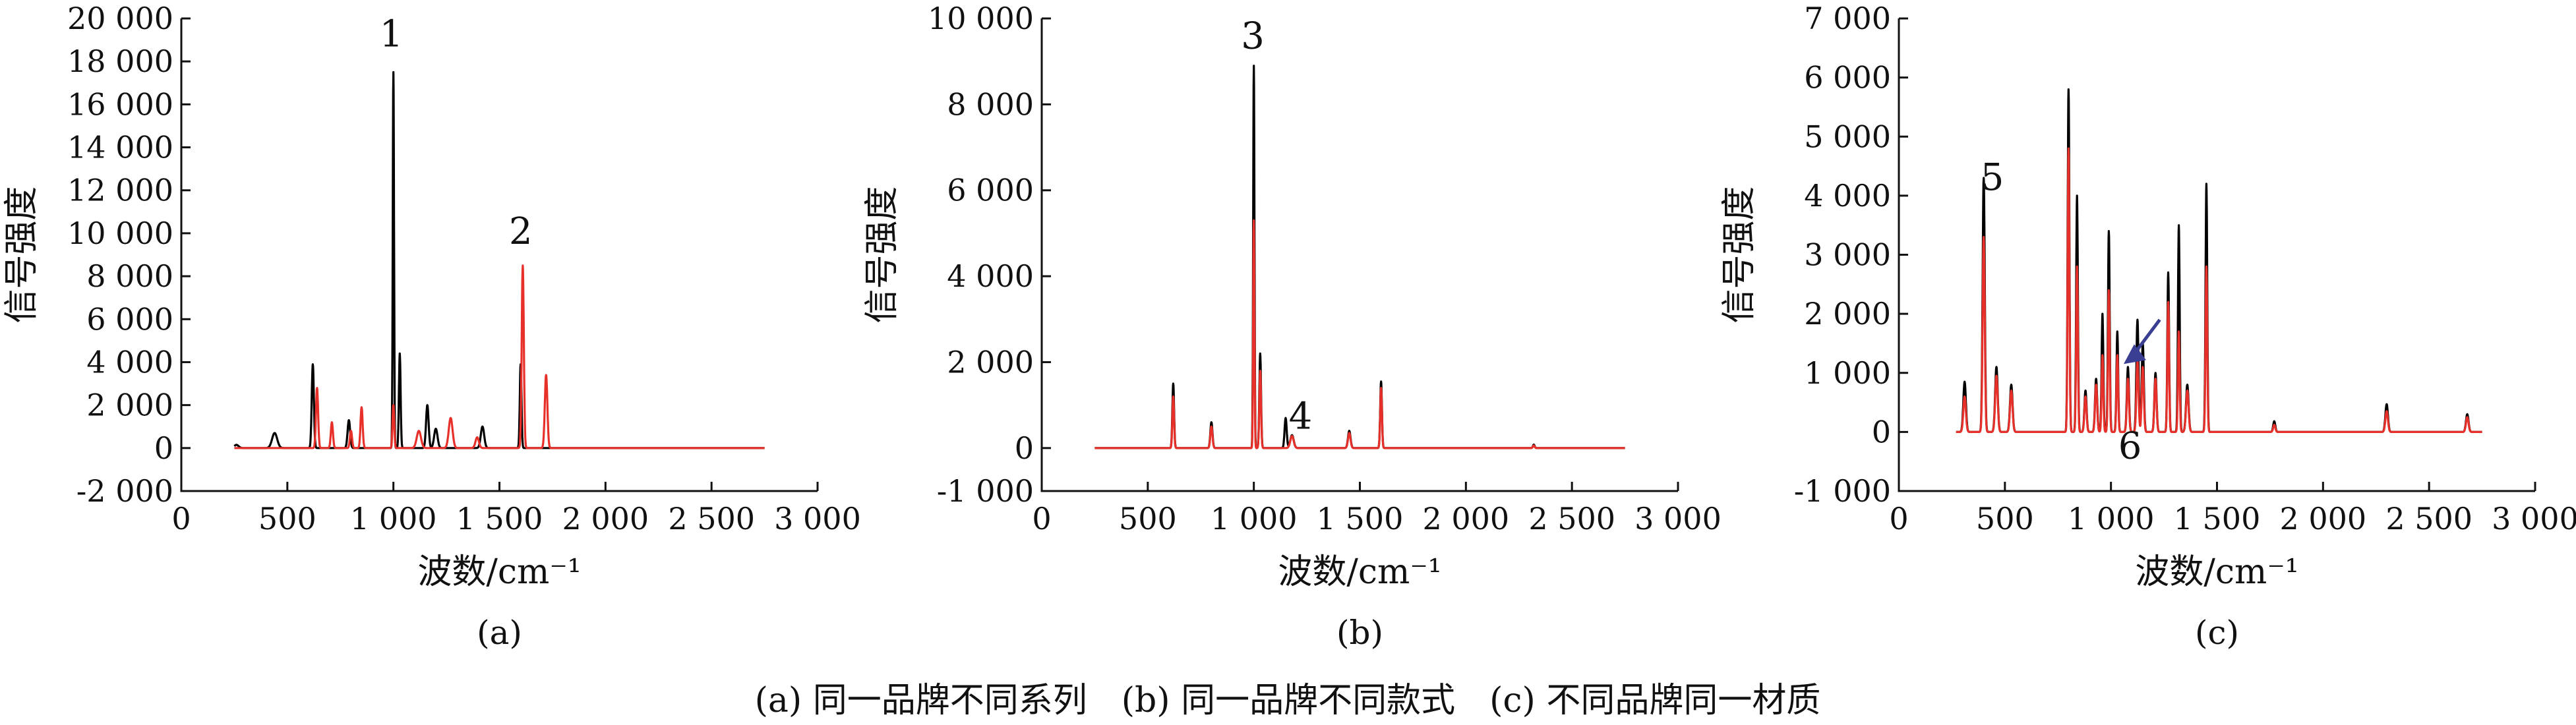 Image resolution: width=2576 pixels, height=725 pixels. Describe the element at coordinates (1992, 177) in the screenshot. I see `peak-annotation: 5` at that location.